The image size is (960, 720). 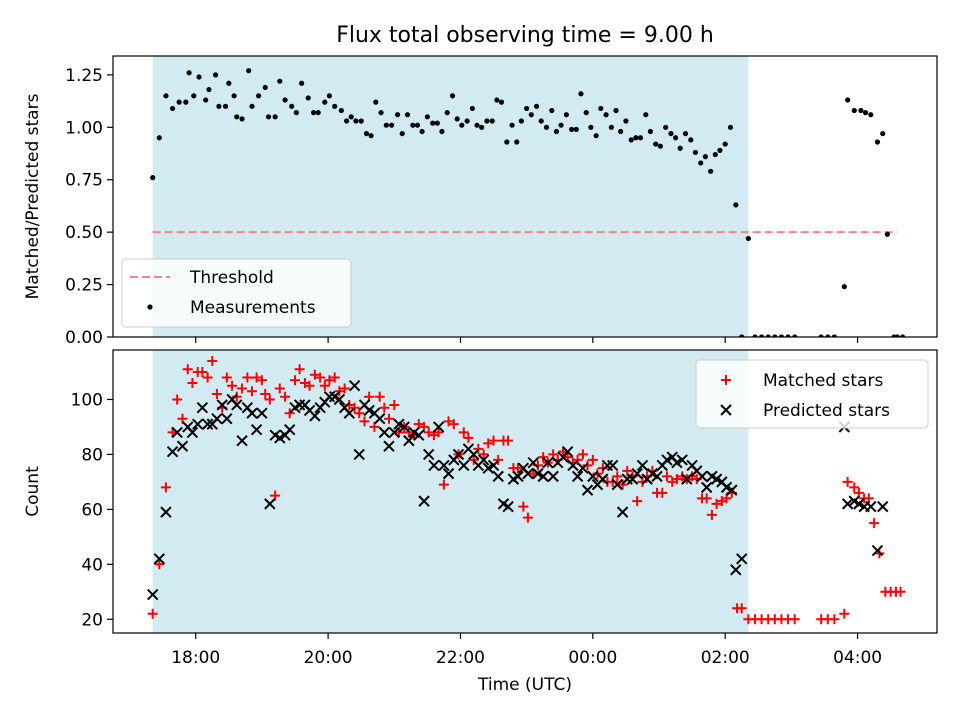 What do you see at coordinates (524, 685) in the screenshot?
I see `x-axis-label: Time (UTC)` at bounding box center [524, 685].